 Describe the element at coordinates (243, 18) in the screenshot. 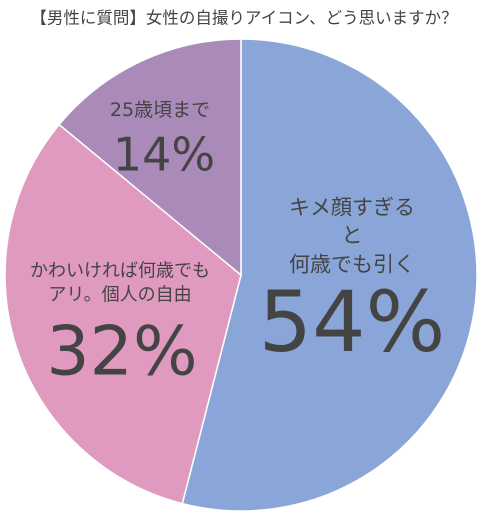

I see `chart-title: 【男性に質問】女性の自撮りアイコン、どう思いますか？` at that location.